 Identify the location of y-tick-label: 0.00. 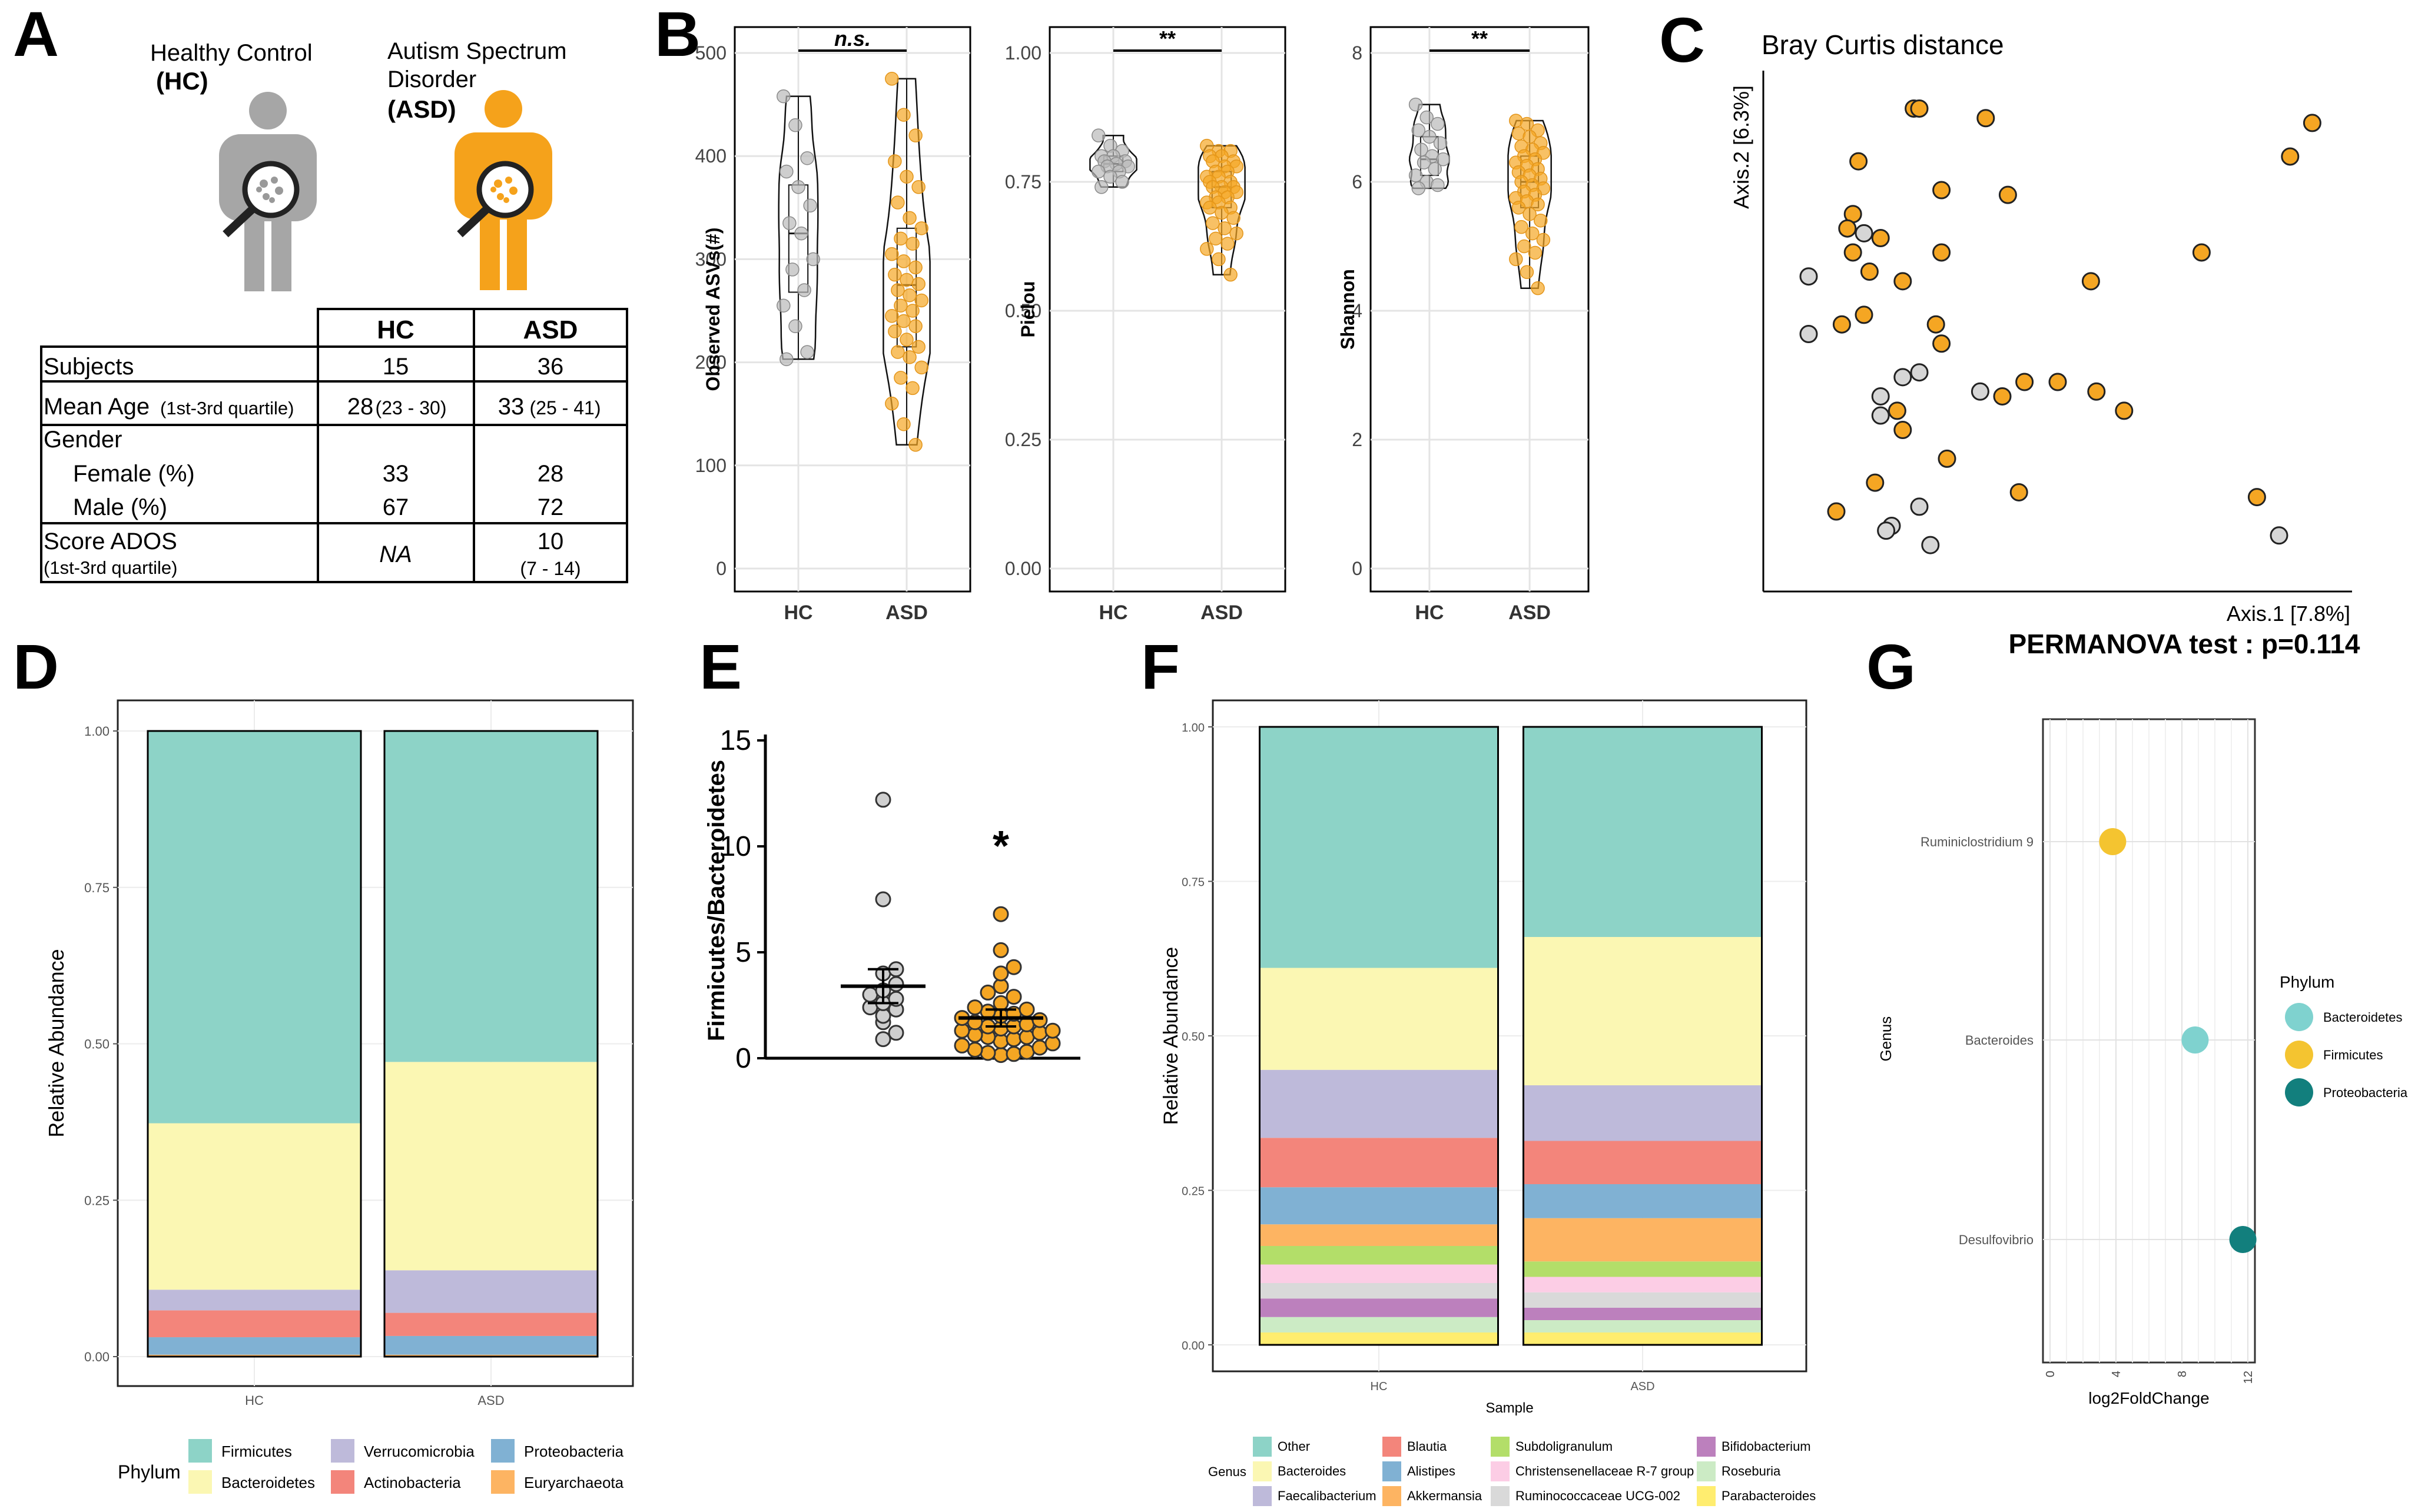
(1023, 569).